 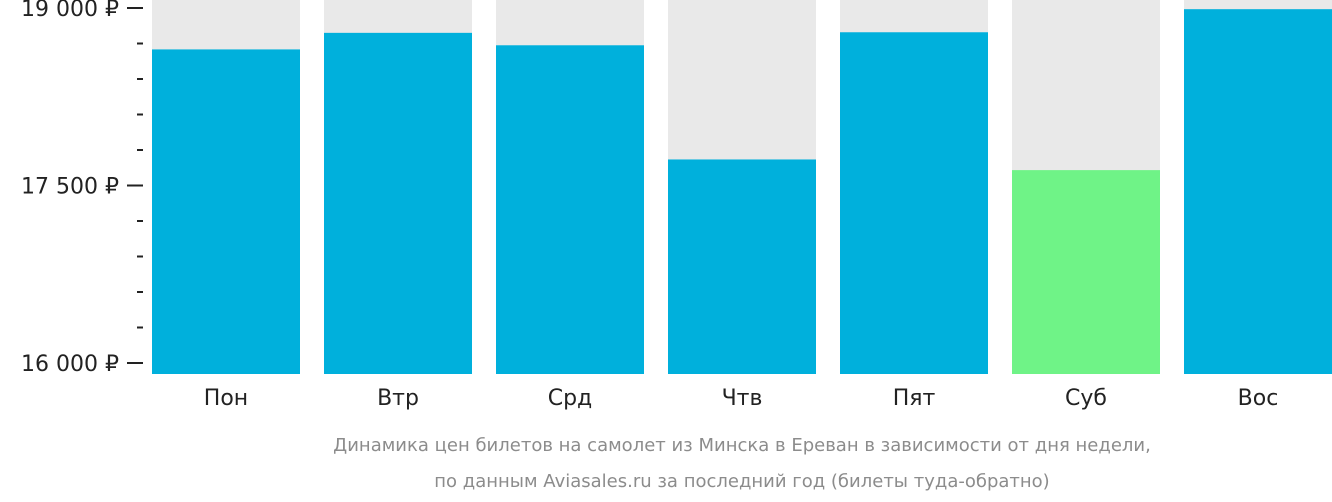 I want to click on x-tick-label-6: Вос, so click(x=1258, y=398).